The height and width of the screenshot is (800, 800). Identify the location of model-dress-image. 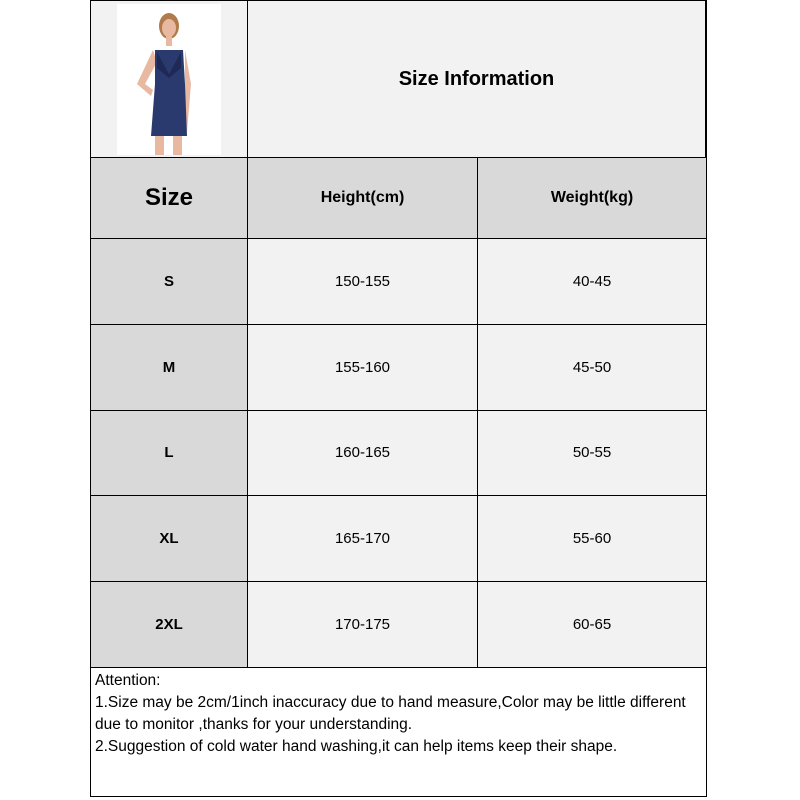
(164, 84).